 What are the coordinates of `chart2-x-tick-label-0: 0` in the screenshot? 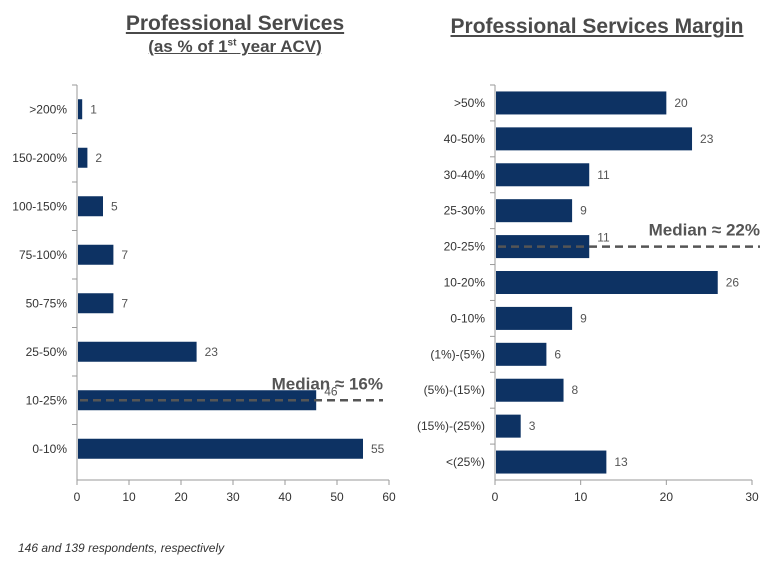 It's located at (495, 497).